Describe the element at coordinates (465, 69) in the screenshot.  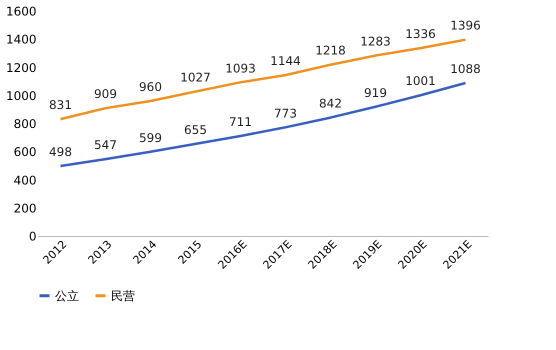
I see `data-label: 1088` at that location.